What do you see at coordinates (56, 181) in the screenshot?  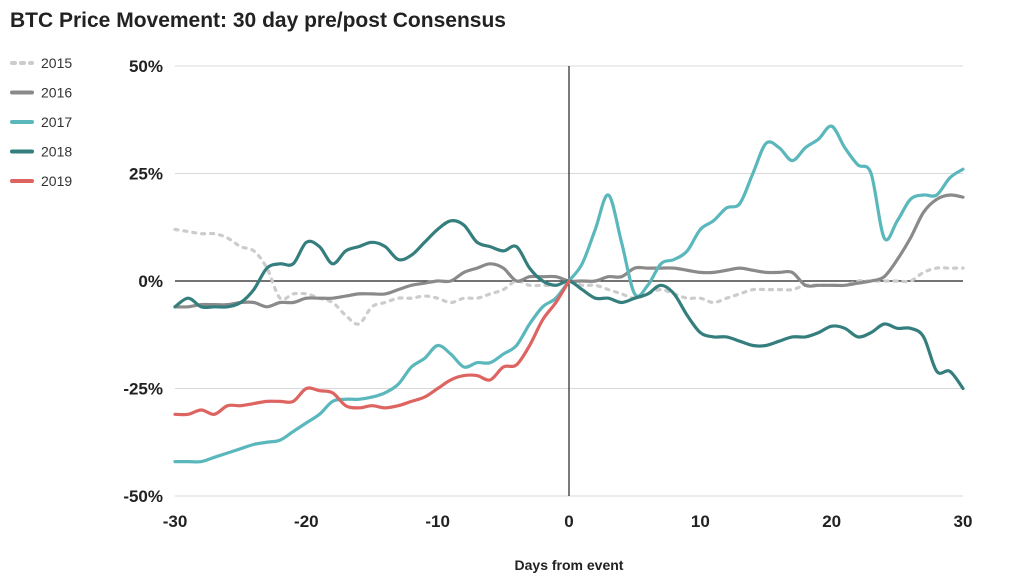 I see `legend-label-2019: 2019` at bounding box center [56, 181].